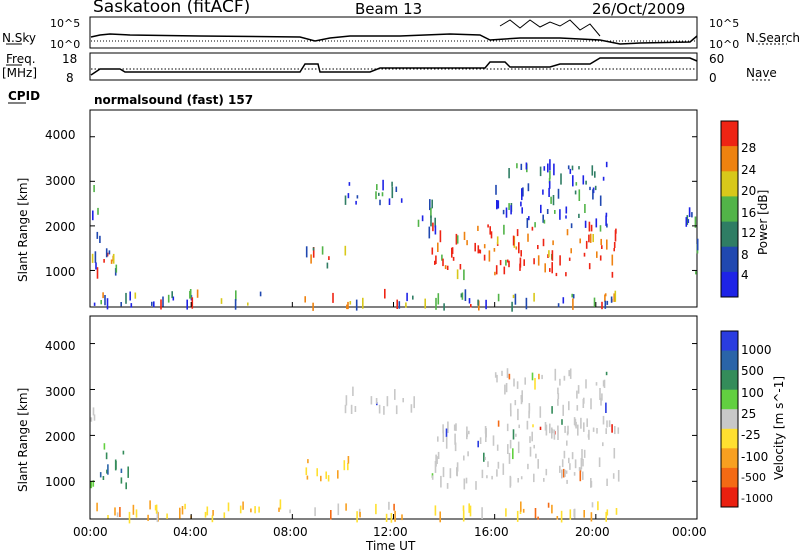  I want to click on count-tick-top: 10^5, so click(65, 23).